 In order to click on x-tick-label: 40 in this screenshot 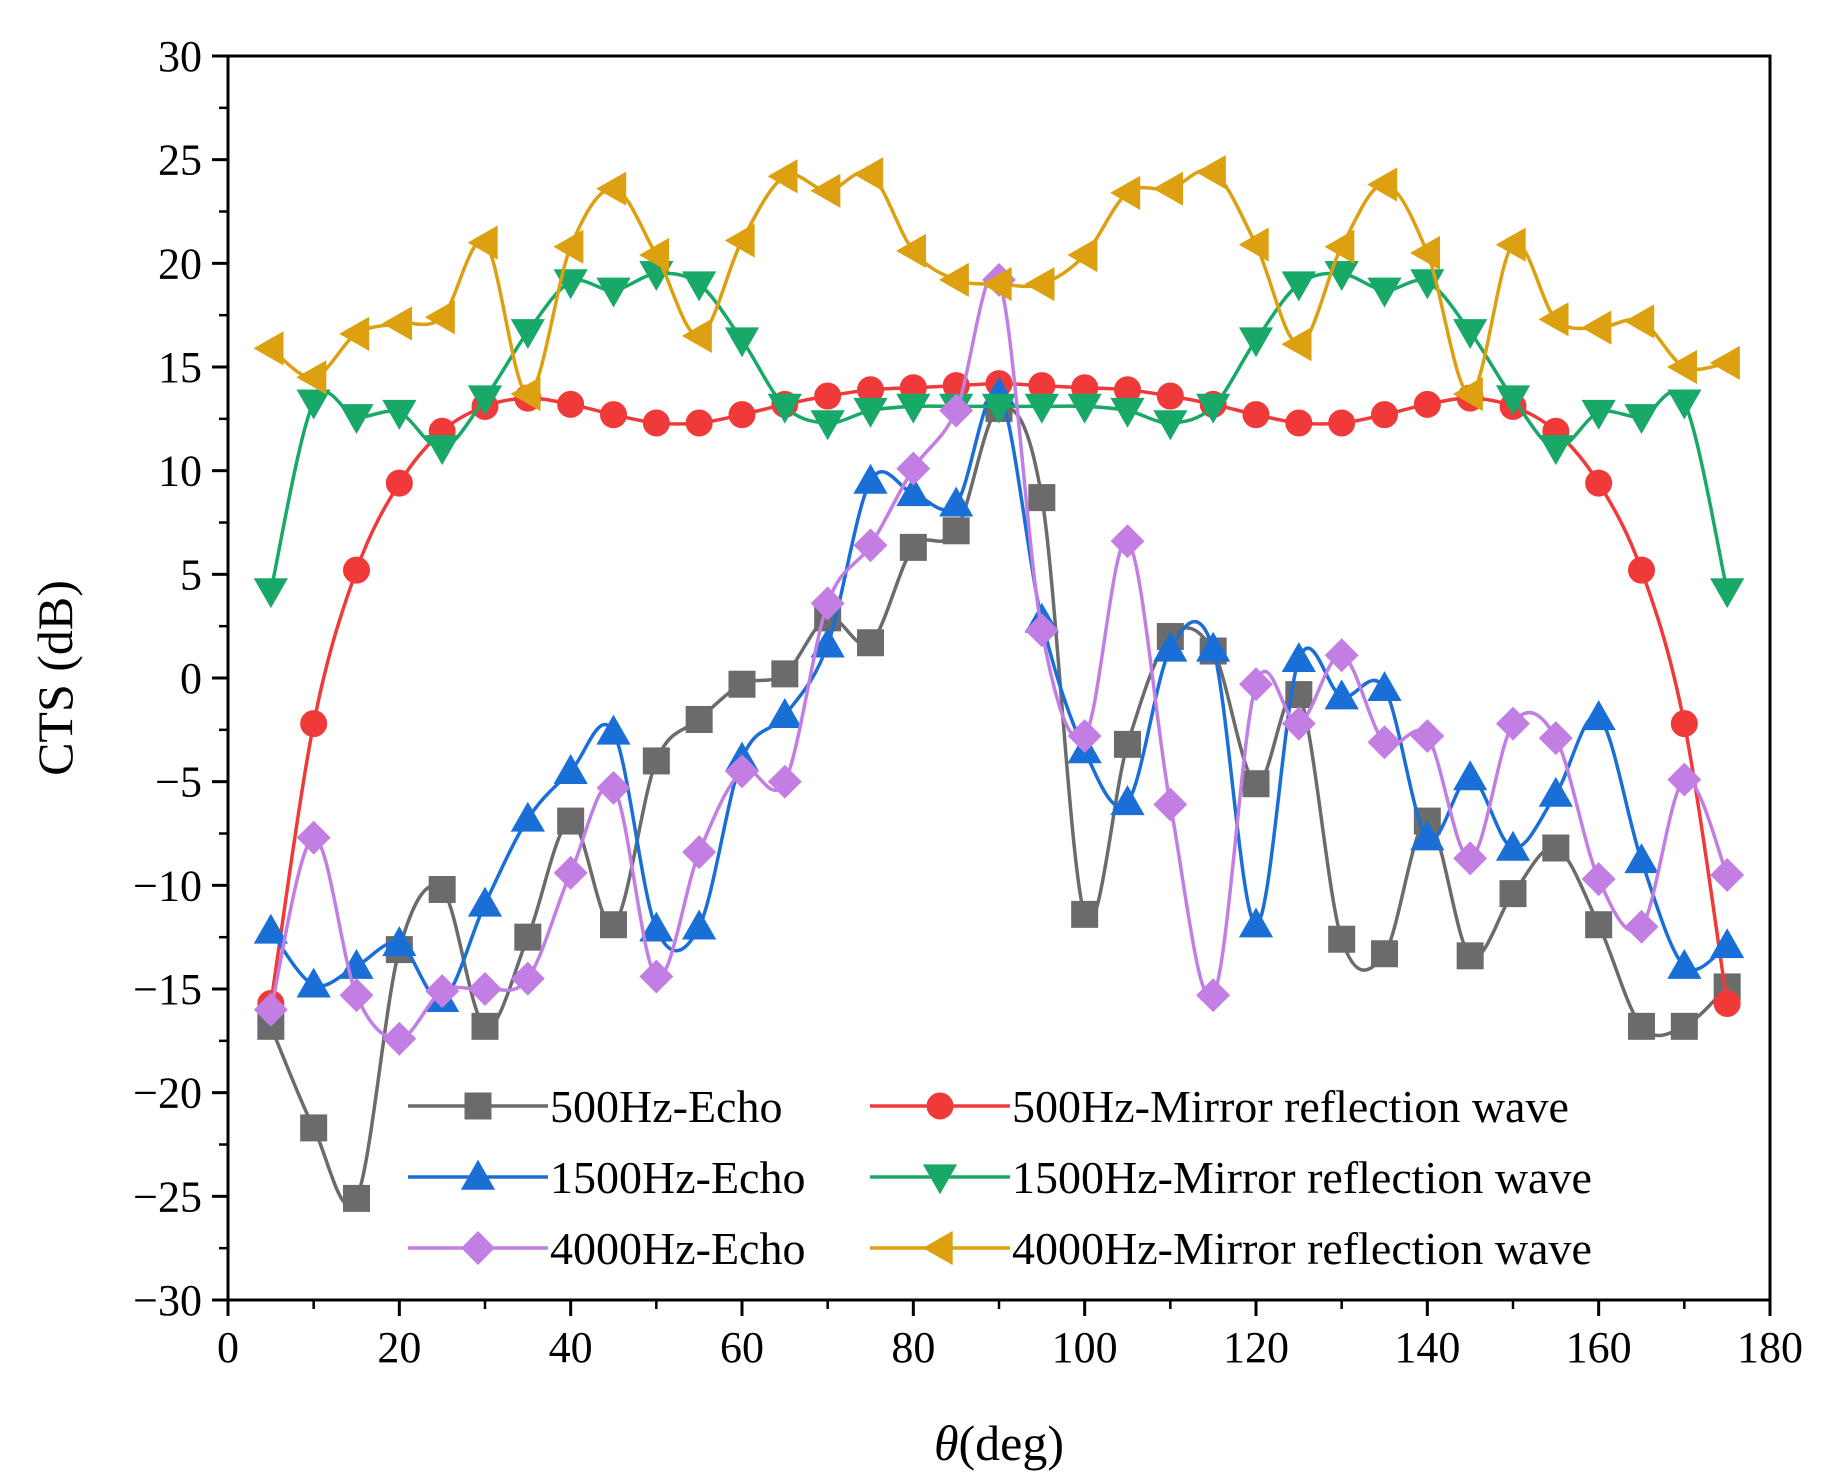, I will do `click(571, 1347)`.